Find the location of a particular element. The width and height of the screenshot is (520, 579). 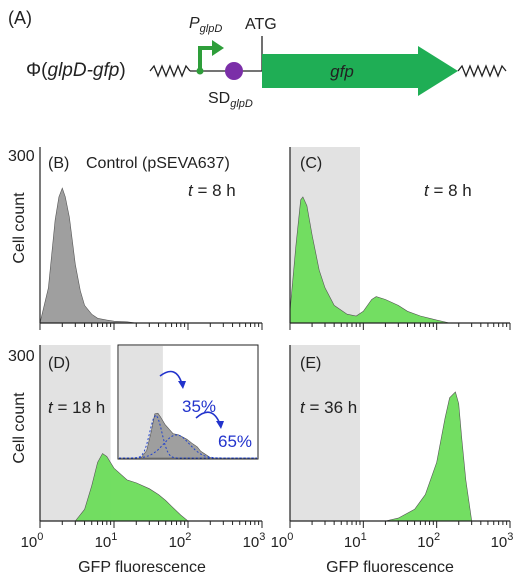

gene-label: gfp is located at coordinates (342, 71).